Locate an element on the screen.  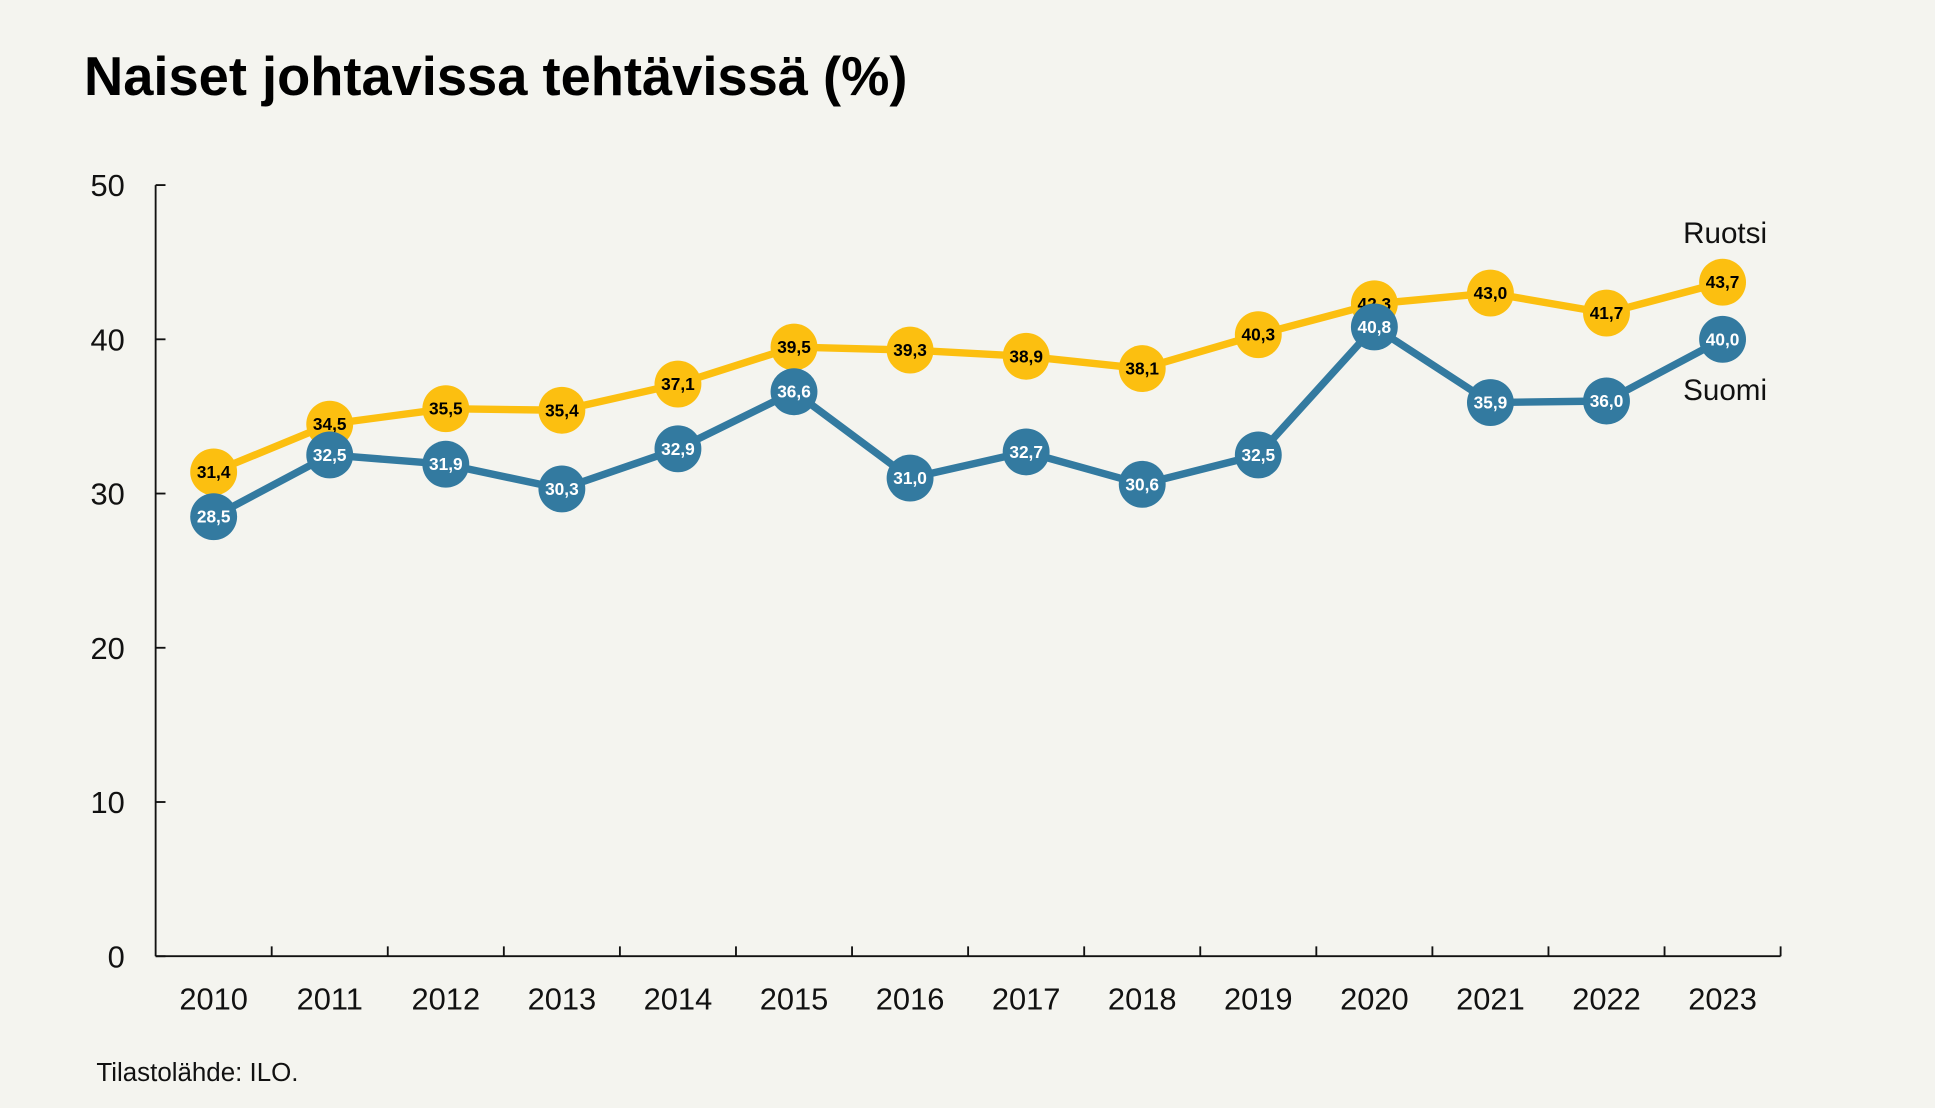
data-label-suomi: 40,0 is located at coordinates (1723, 339).